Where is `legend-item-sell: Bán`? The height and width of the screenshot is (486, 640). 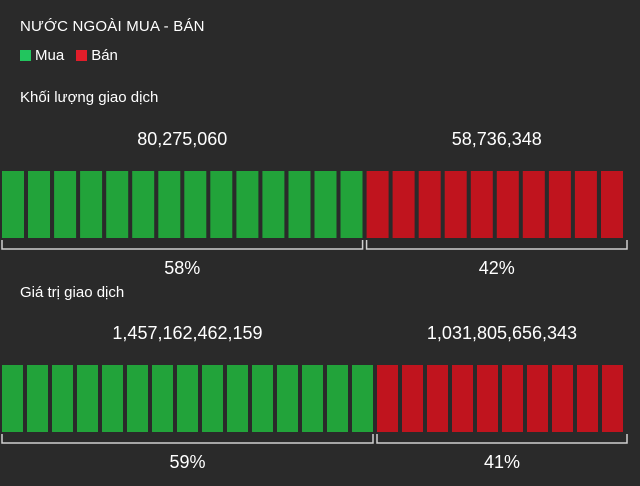 legend-item-sell: Bán is located at coordinates (97, 55).